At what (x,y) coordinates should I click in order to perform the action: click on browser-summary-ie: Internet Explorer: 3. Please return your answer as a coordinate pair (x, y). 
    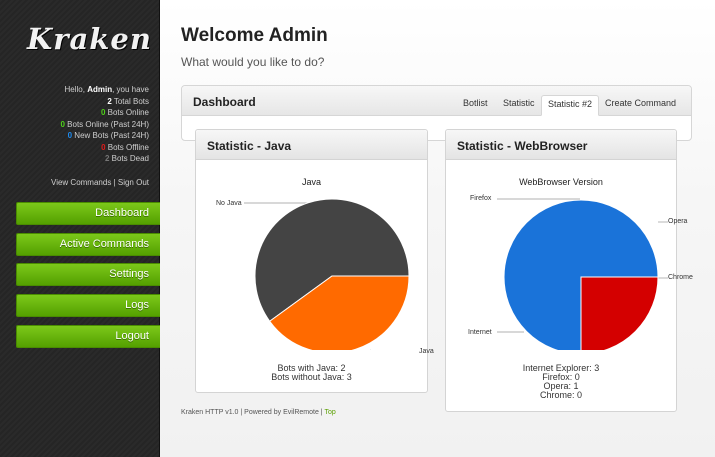
    Looking at the image, I should click on (561, 368).